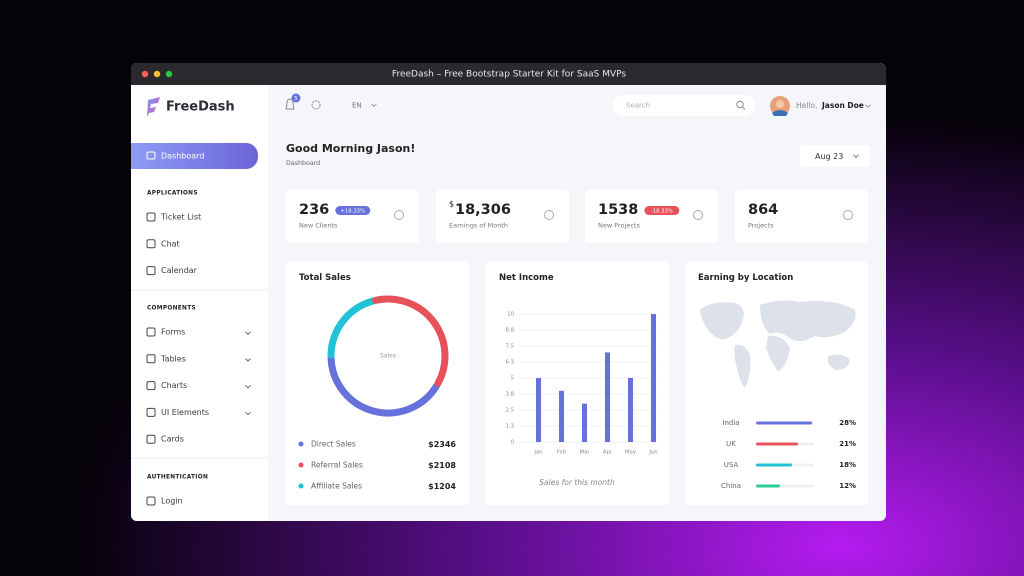 The image size is (1024, 576). What do you see at coordinates (638, 106) in the screenshot?
I see `search-placeholder: Search` at bounding box center [638, 106].